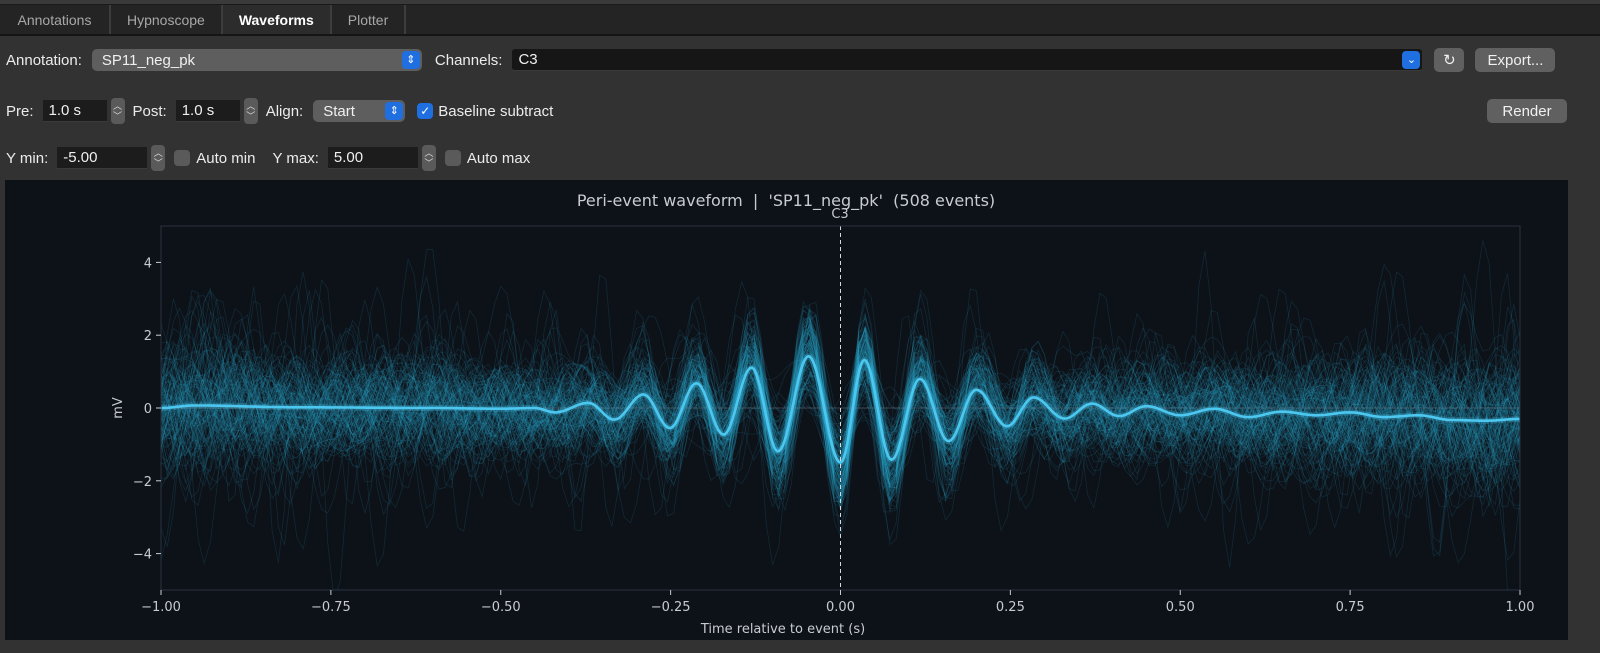  I want to click on tab-hypnoscope: Hypnoscope, so click(167, 19).